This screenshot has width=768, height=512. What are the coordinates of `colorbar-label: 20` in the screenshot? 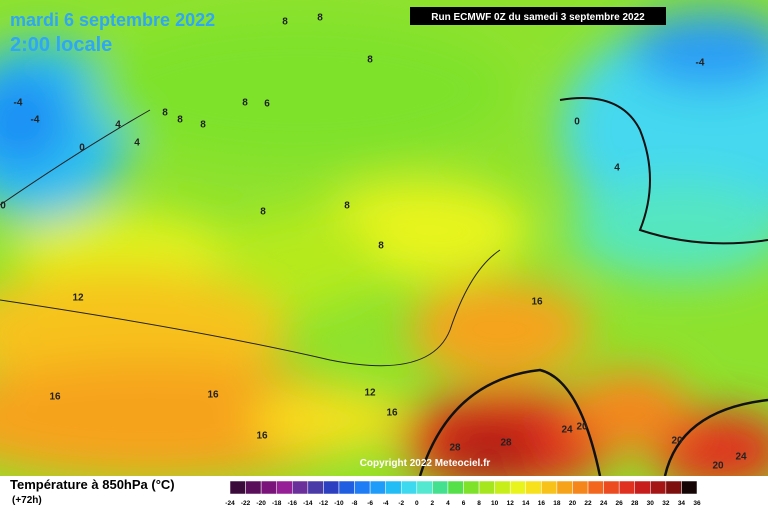 It's located at (573, 503).